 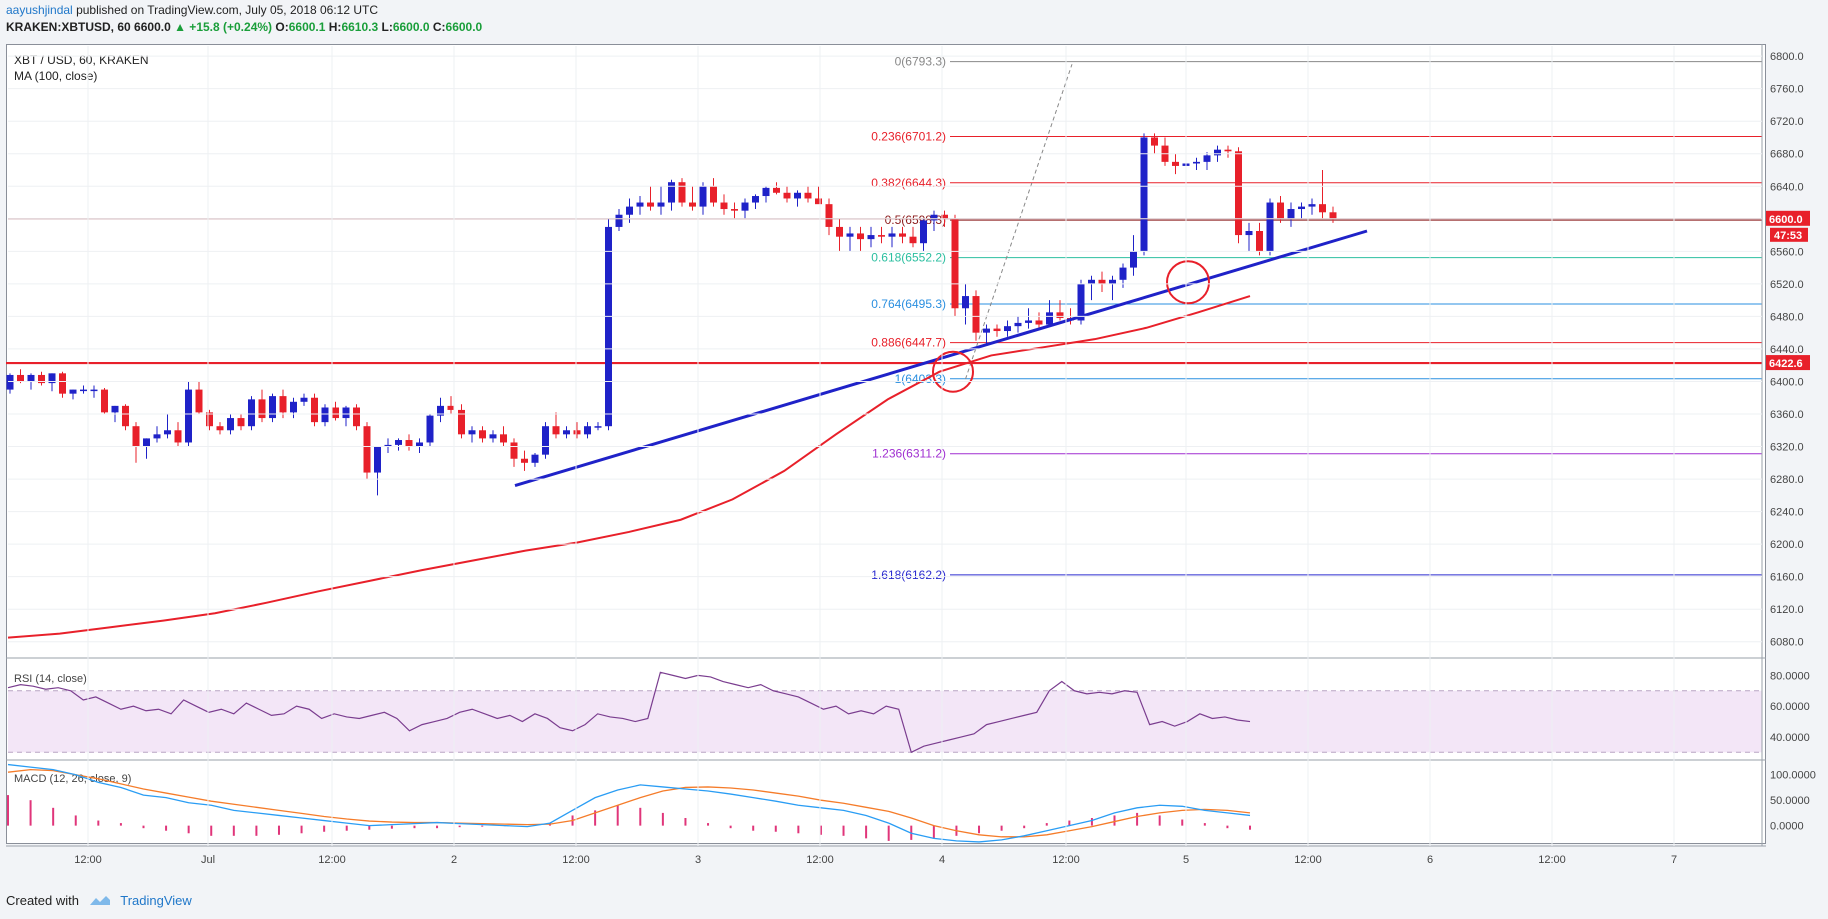 I want to click on ma-label: MA (100, close), so click(x=55, y=76).